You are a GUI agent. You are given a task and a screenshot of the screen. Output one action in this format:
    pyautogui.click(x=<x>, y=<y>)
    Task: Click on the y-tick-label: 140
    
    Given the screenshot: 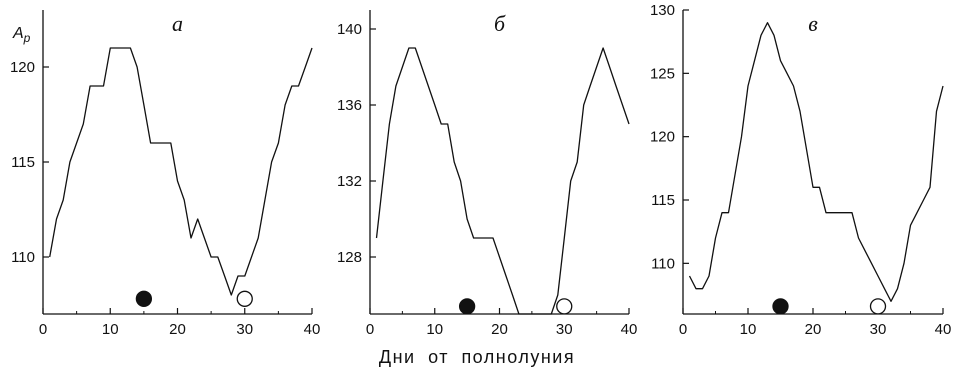 What is the action you would take?
    pyautogui.click(x=349, y=29)
    